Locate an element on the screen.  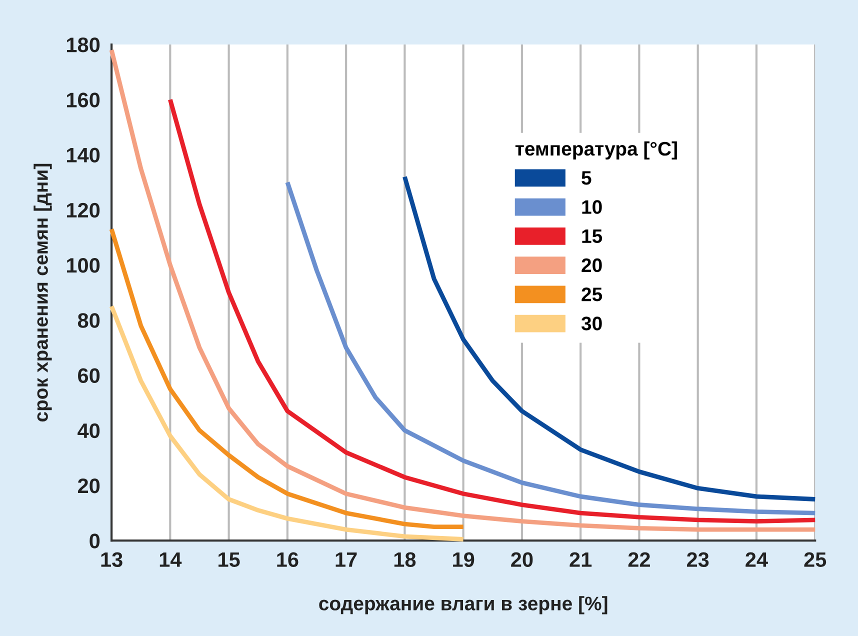
legend-label: 5 is located at coordinates (587, 178).